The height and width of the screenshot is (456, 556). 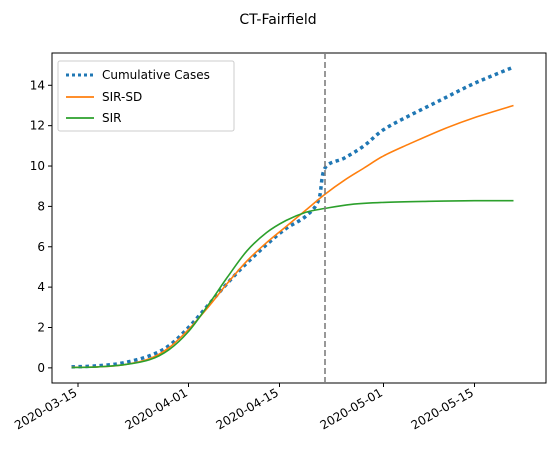 I want to click on chart-title: CT-Fairfield, so click(x=277, y=20).